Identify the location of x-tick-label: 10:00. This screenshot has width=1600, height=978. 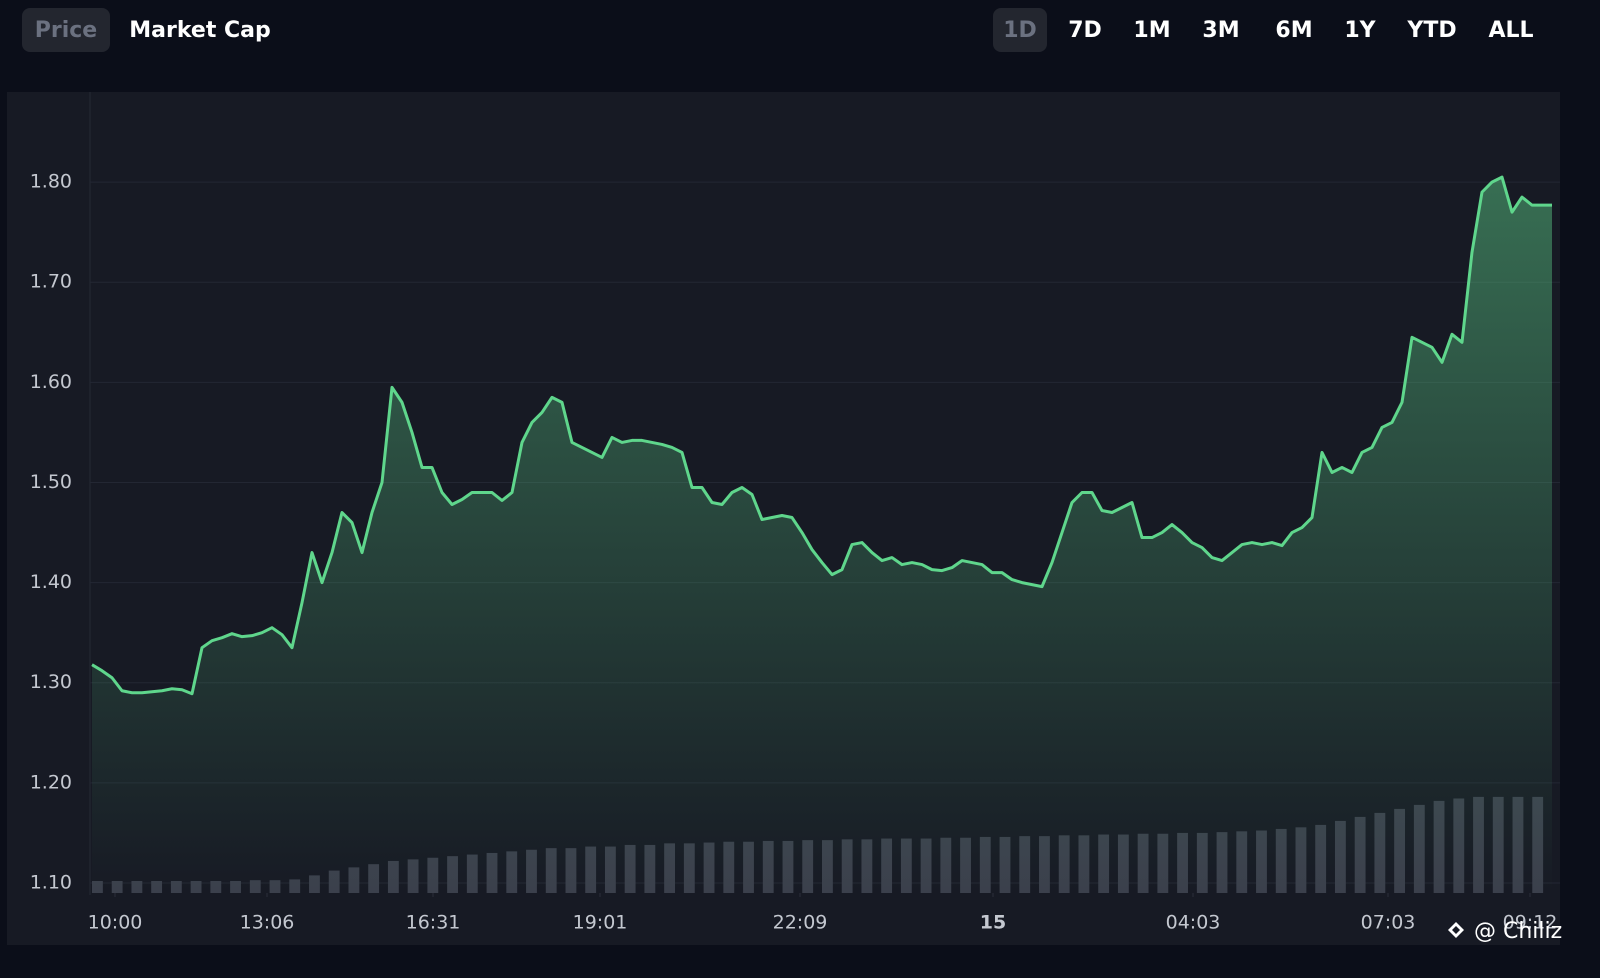
(115, 923).